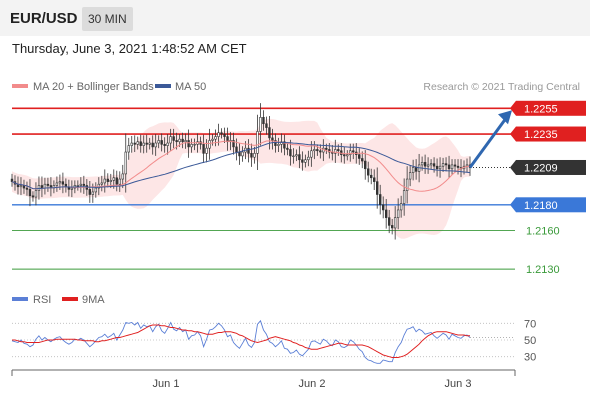 The image size is (590, 400). Describe the element at coordinates (166, 384) in the screenshot. I see `time-tick-jun-1: Jun 1` at that location.